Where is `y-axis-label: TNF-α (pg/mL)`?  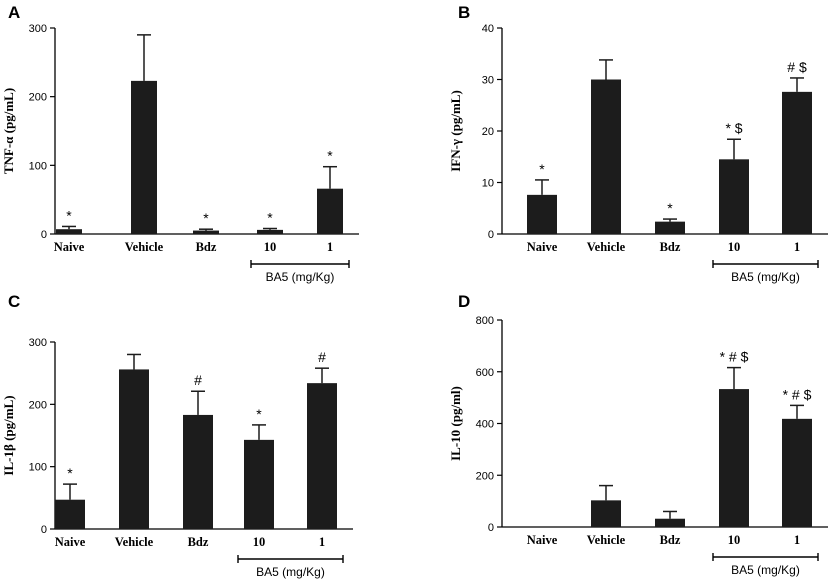 y-axis-label: TNF-α (pg/mL) is located at coordinates (8, 131).